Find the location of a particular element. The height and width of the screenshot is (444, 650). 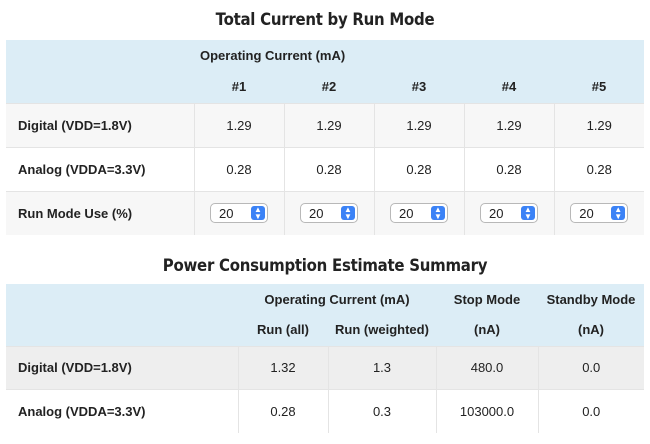

run-mode-title: Total Current by Run Mode is located at coordinates (325, 20).